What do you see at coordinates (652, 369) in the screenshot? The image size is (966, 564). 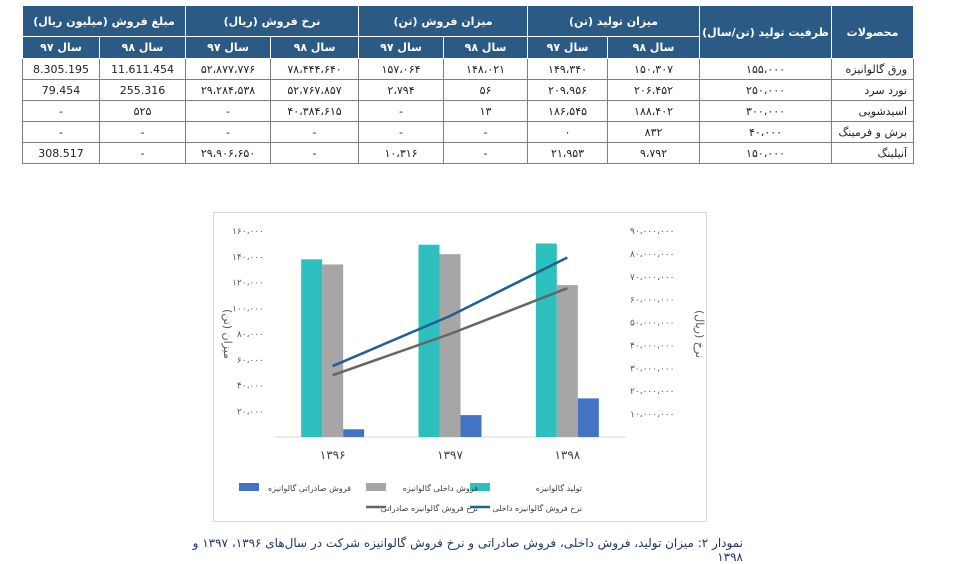 I see `y2-tick-label: ۳۰،۰۰۰،۰۰۰` at bounding box center [652, 369].